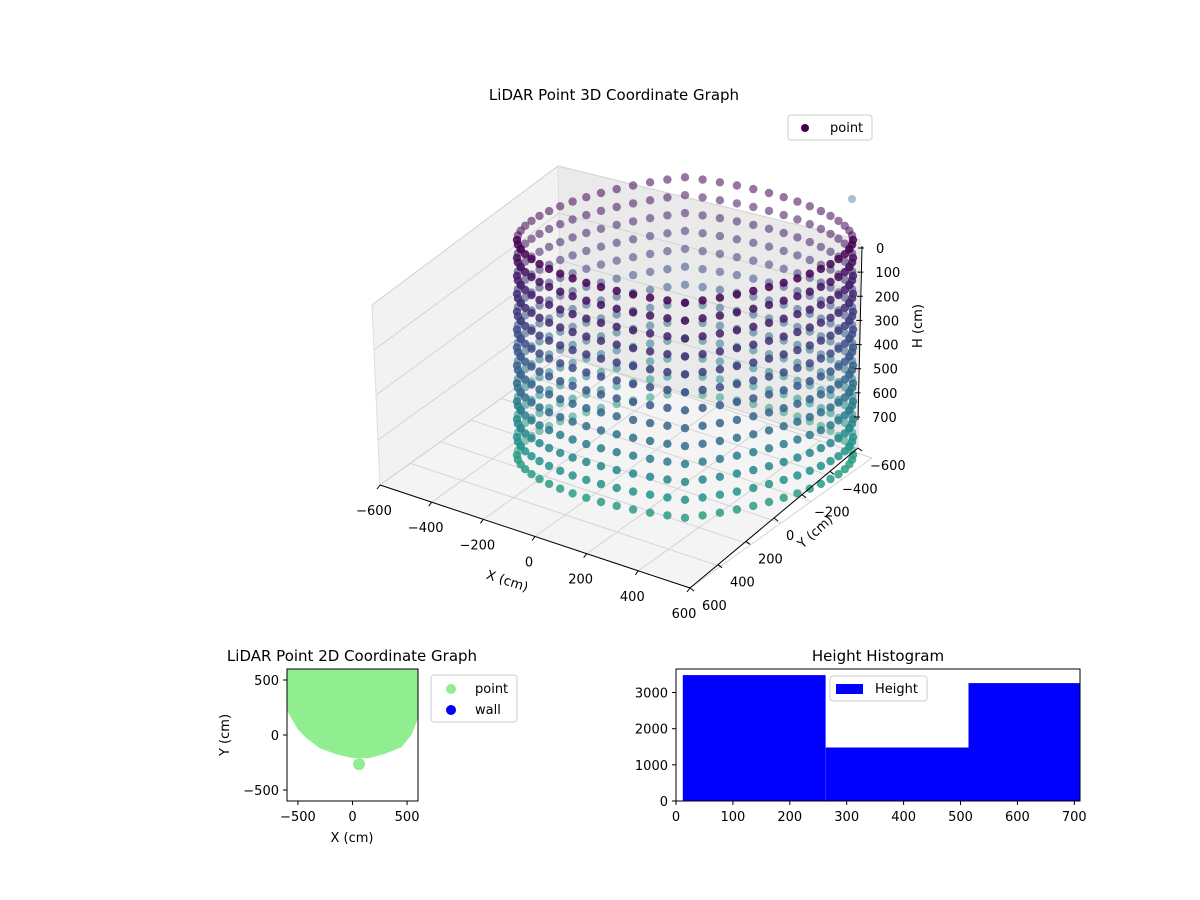 This screenshot has width=1200, height=900. Describe the element at coordinates (903, 817) in the screenshot. I see `x-tick-label-histogram: 400` at that location.